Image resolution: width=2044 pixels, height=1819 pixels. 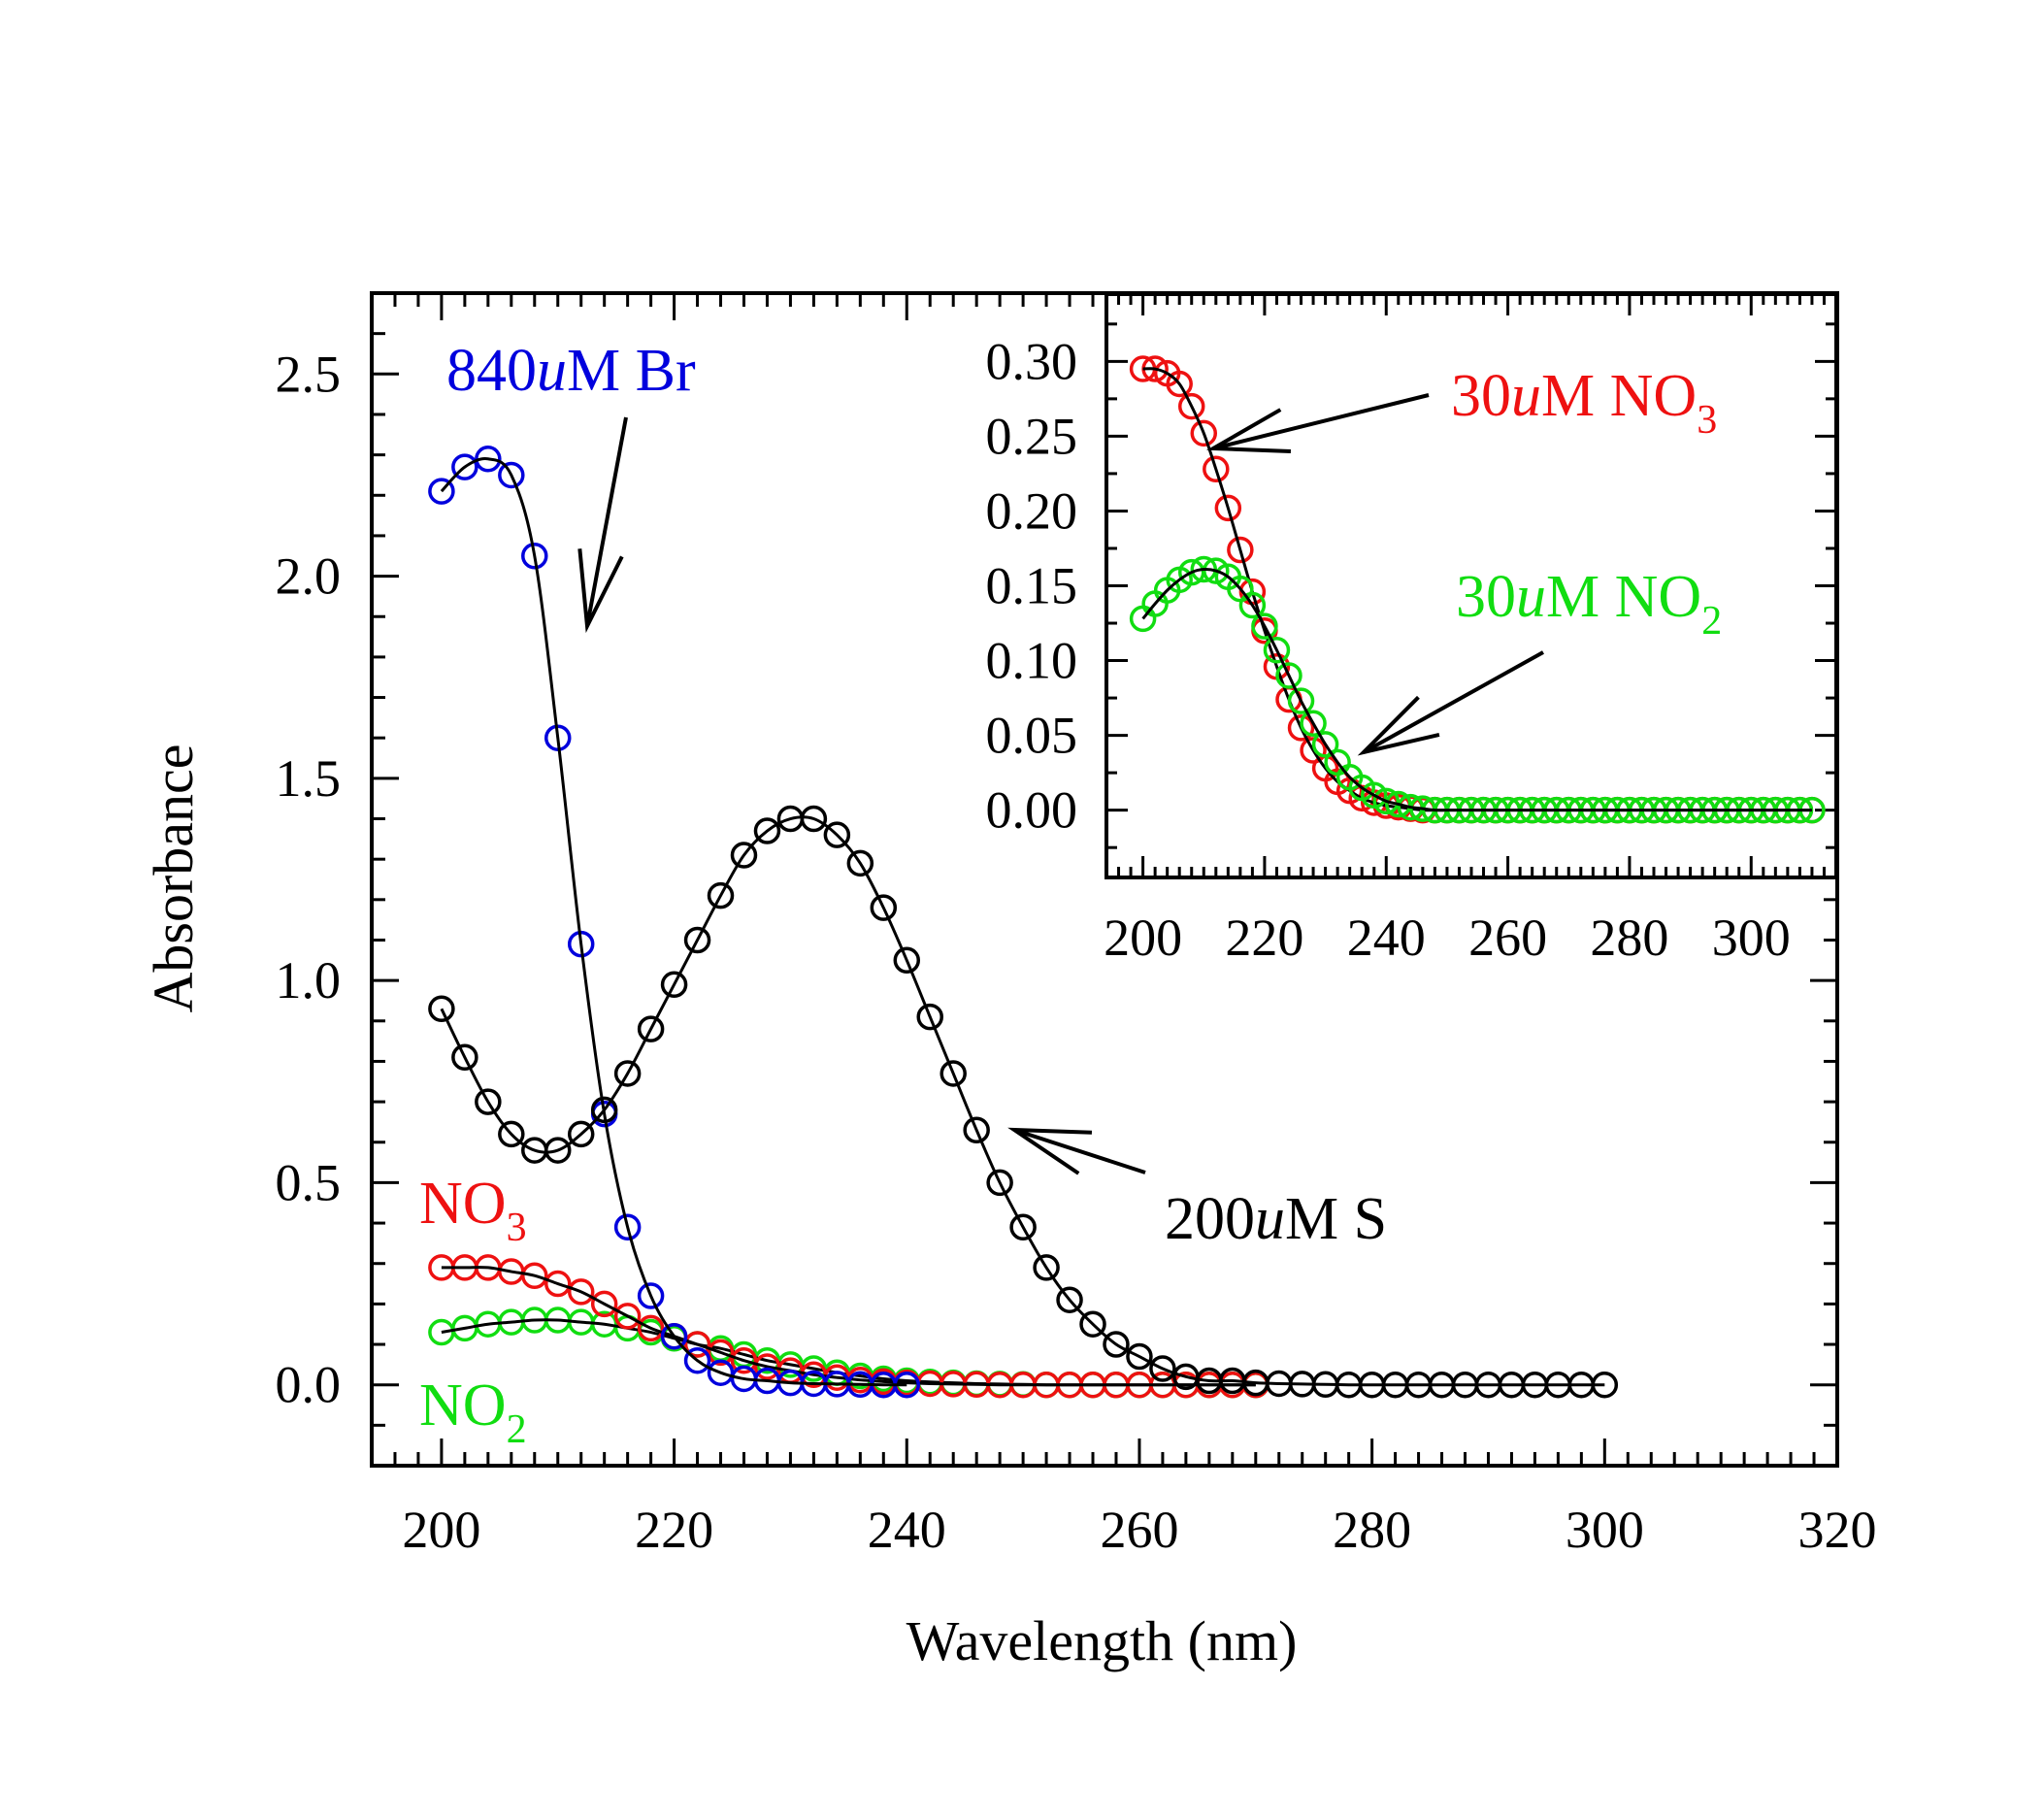 I want to click on inset-x-tick-label: 280, so click(x=1629, y=938).